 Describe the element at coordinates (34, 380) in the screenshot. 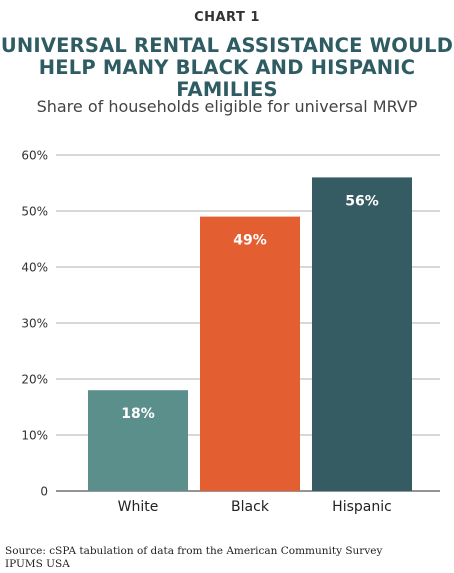

I see `y-tick-label: 20%` at that location.